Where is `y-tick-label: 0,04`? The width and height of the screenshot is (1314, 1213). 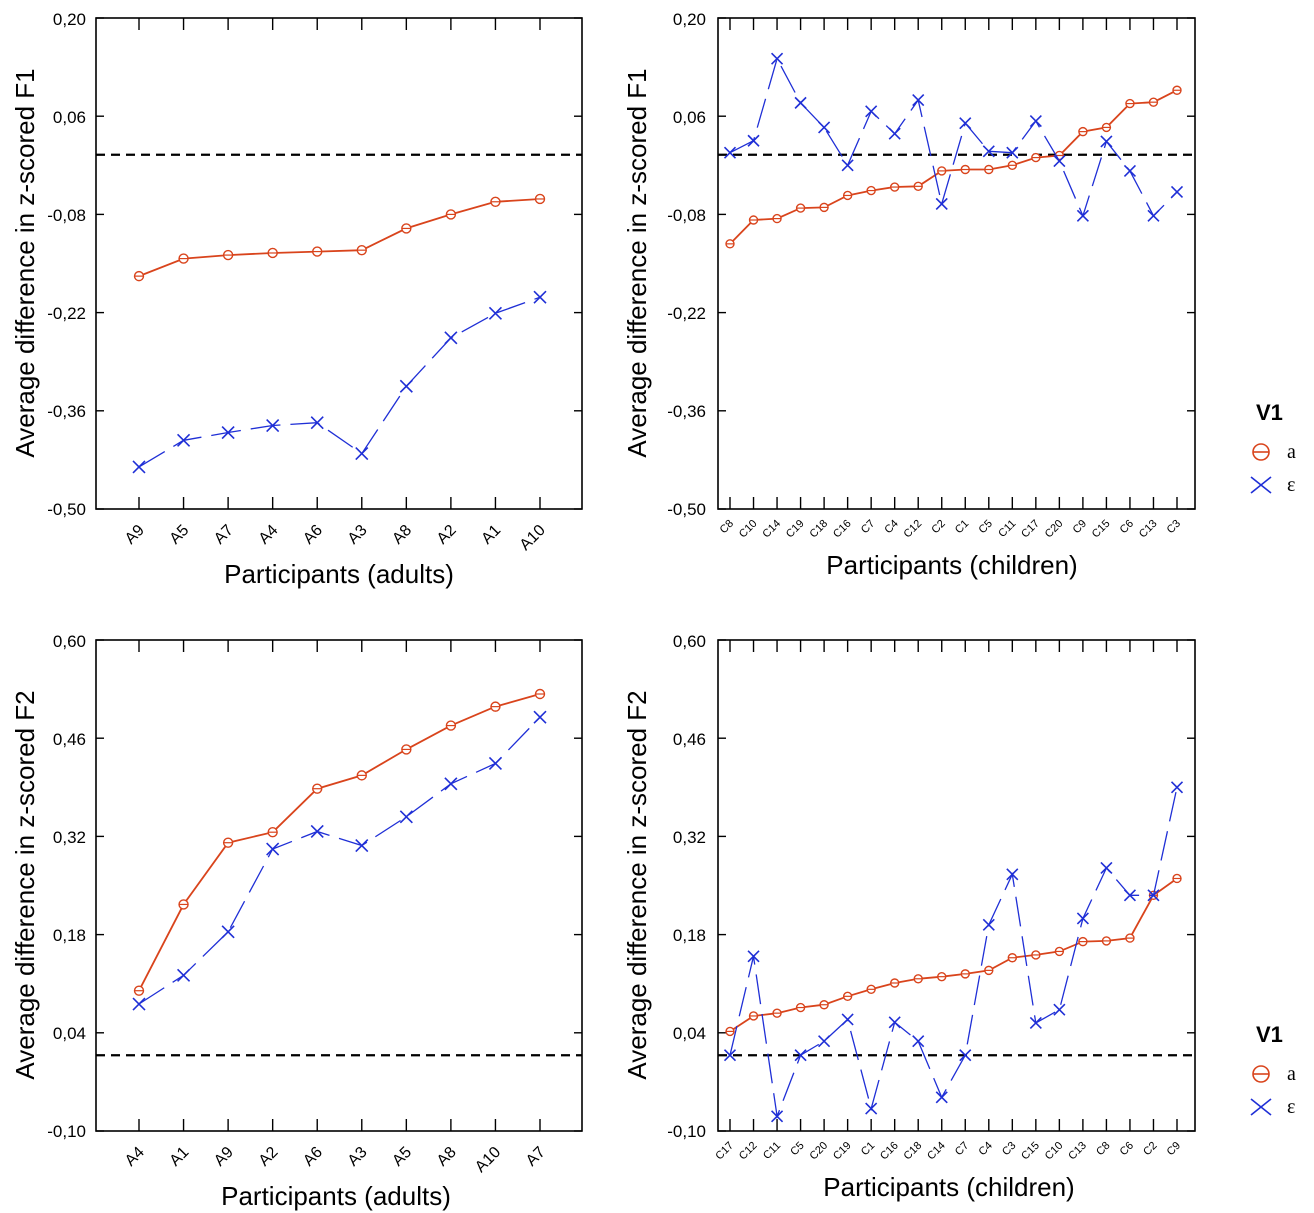 y-tick-label: 0,04 is located at coordinates (69, 1033).